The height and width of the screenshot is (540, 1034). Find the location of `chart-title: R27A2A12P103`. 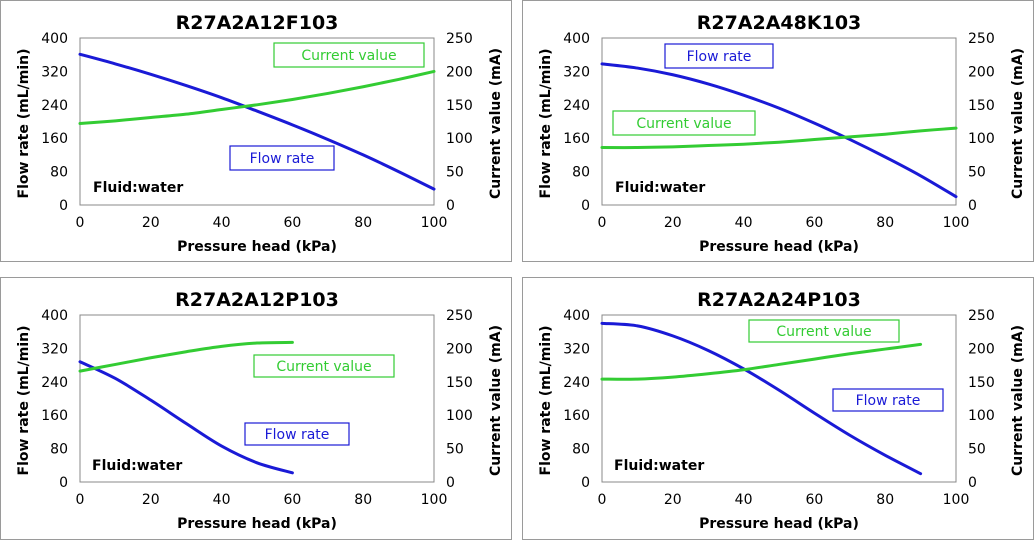

chart-title: R27A2A12P103 is located at coordinates (257, 300).